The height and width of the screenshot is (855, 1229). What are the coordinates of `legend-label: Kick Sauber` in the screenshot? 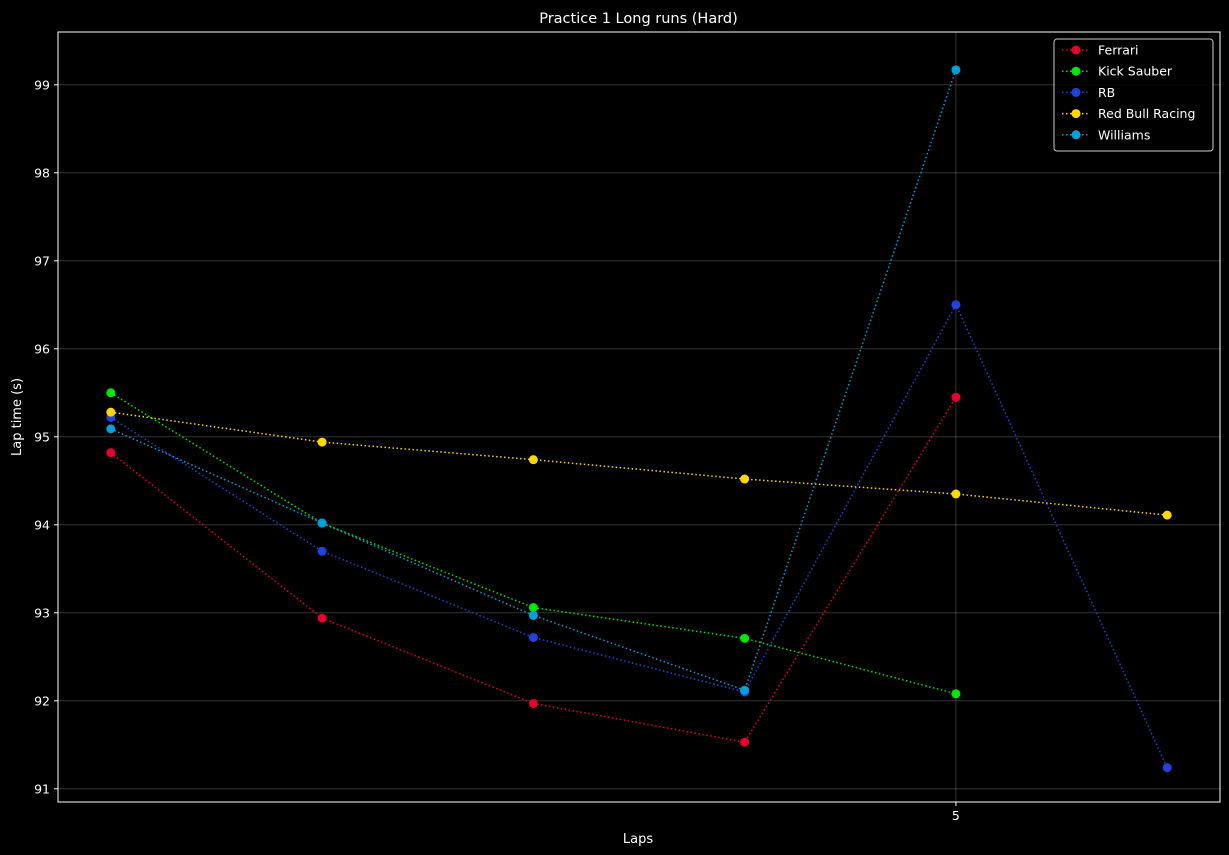 It's located at (1135, 71).